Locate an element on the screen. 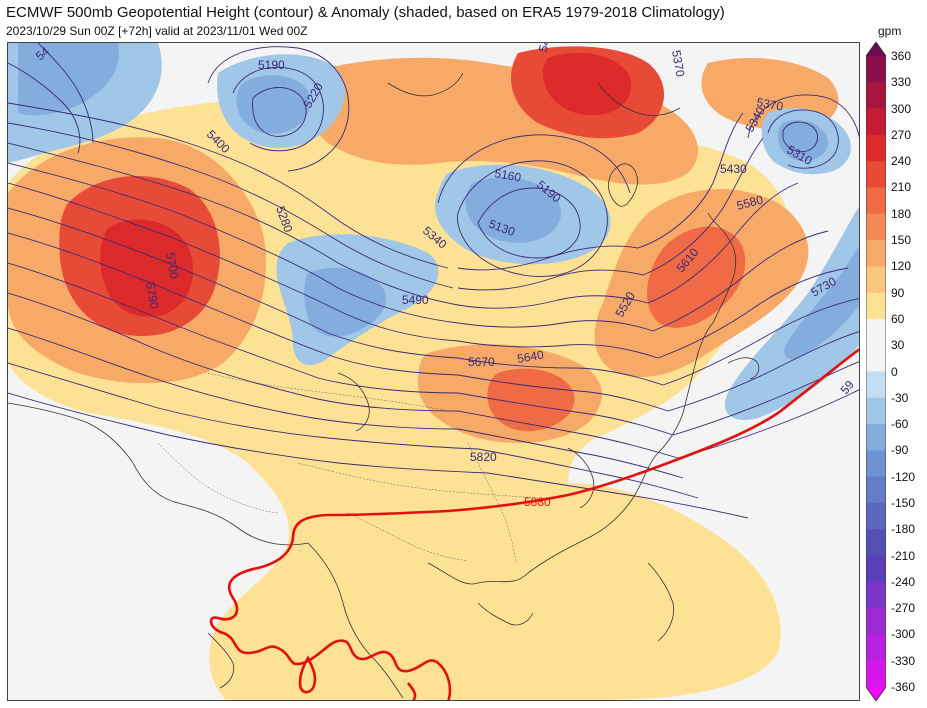 The height and width of the screenshot is (708, 927). contour-label: 5430 is located at coordinates (733, 169).